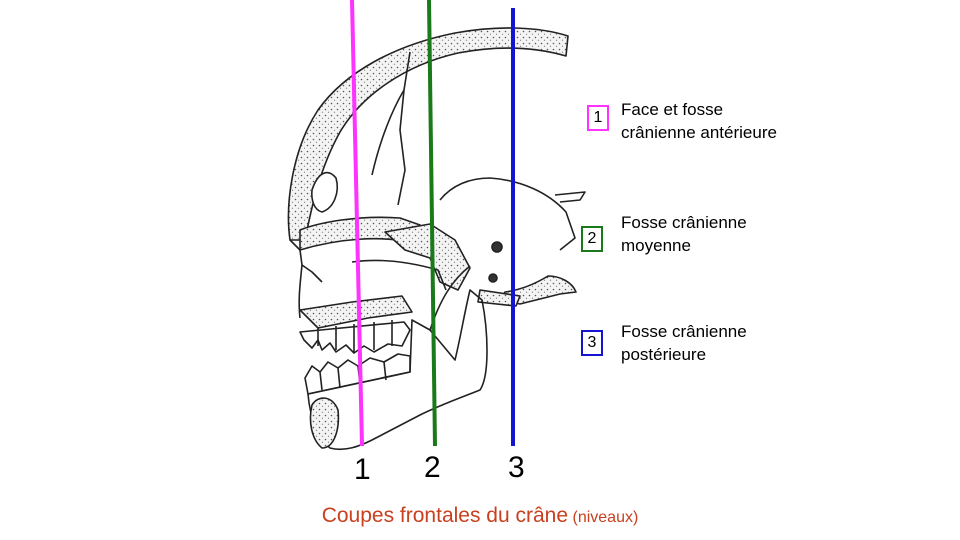  I want to click on section-number-1: 1, so click(362, 469).